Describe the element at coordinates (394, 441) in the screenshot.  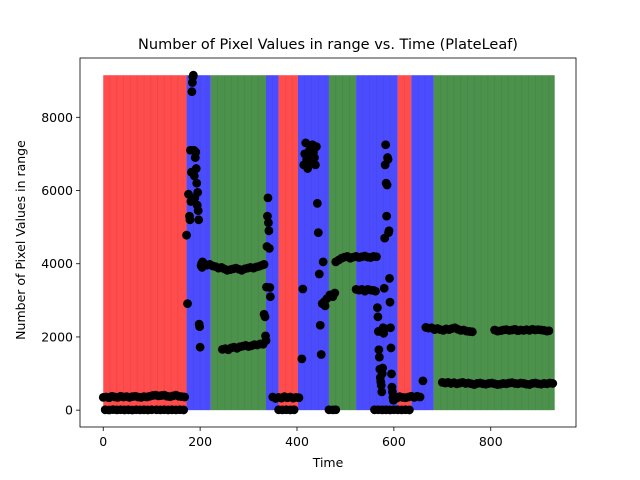
I see `x-tick-label: 600` at that location.